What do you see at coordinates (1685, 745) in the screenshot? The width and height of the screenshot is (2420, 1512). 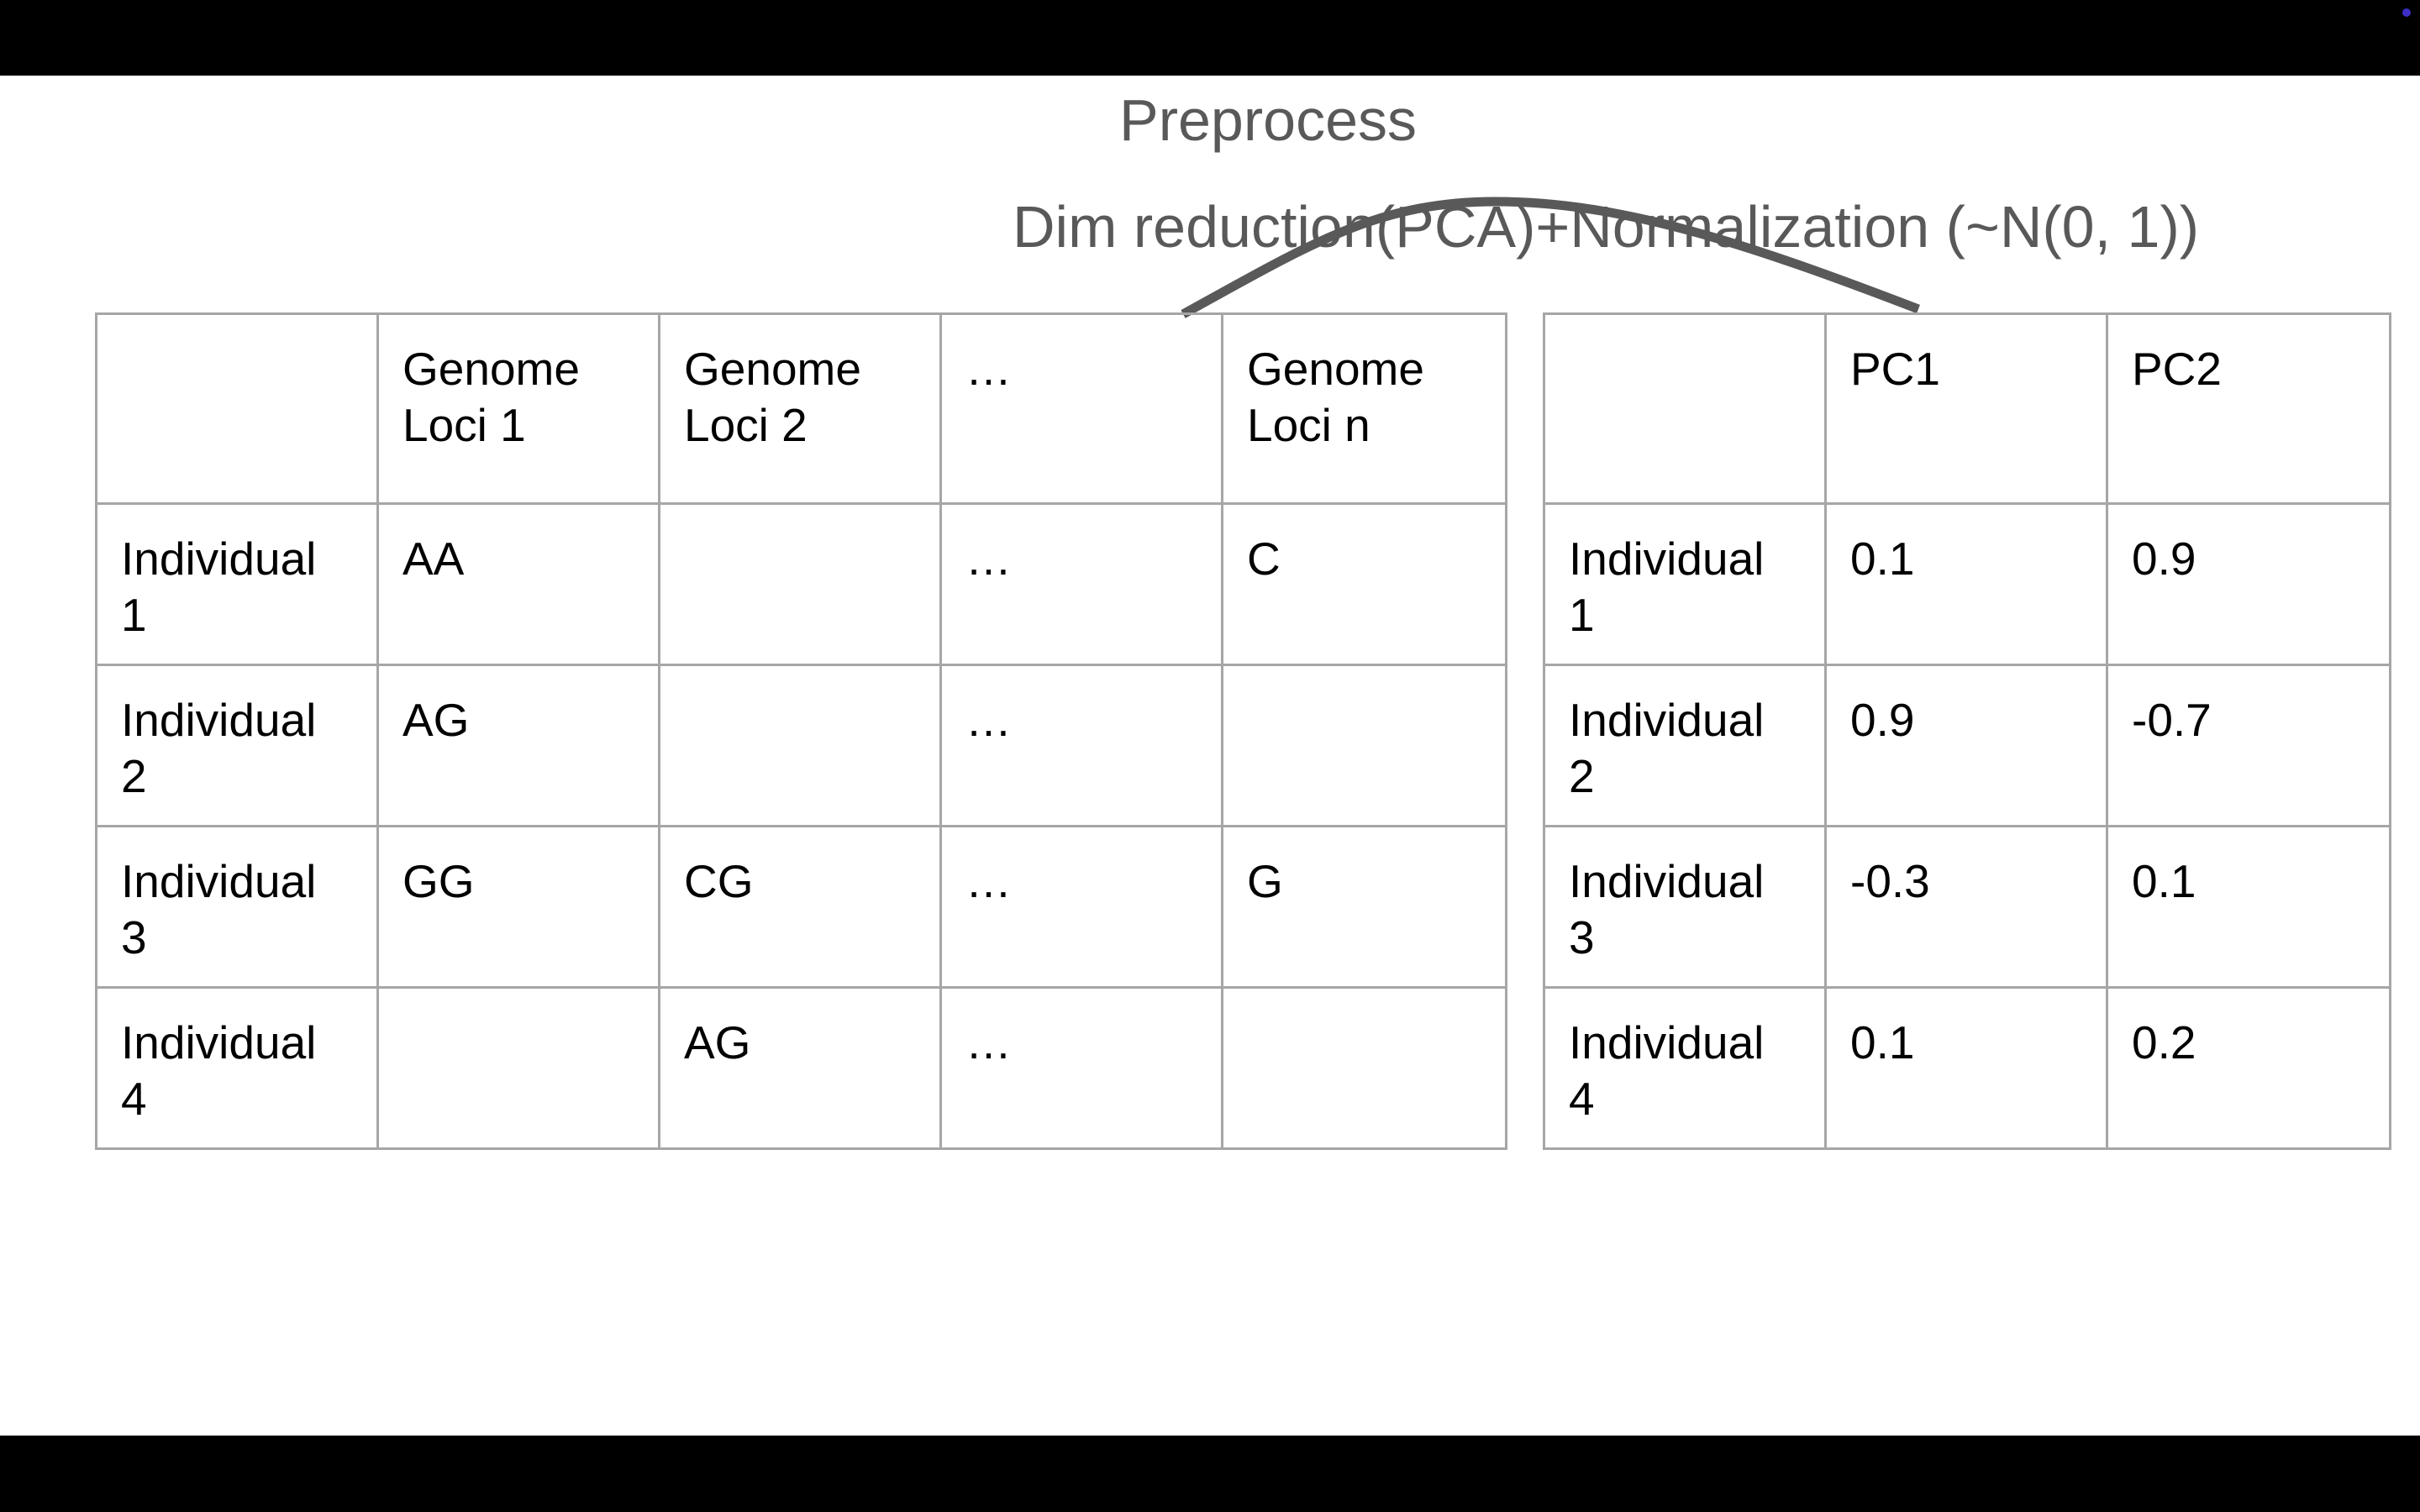 I see `pca-table-row-label: Individual 2` at bounding box center [1685, 745].